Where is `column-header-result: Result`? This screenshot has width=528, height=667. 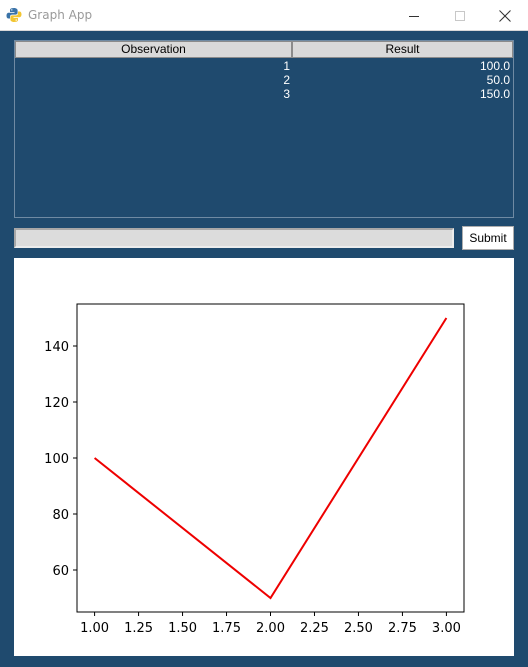 column-header-result: Result is located at coordinates (402, 49).